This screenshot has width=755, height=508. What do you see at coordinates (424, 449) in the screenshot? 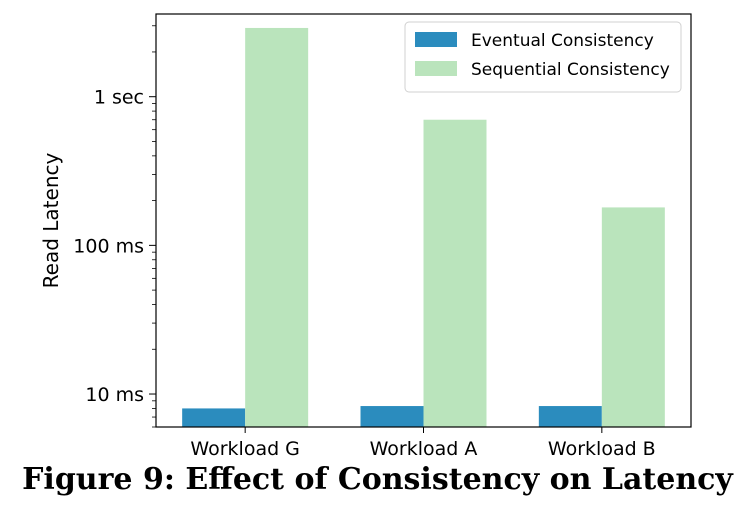
I see `x-tick-label: Workload A` at bounding box center [424, 449].